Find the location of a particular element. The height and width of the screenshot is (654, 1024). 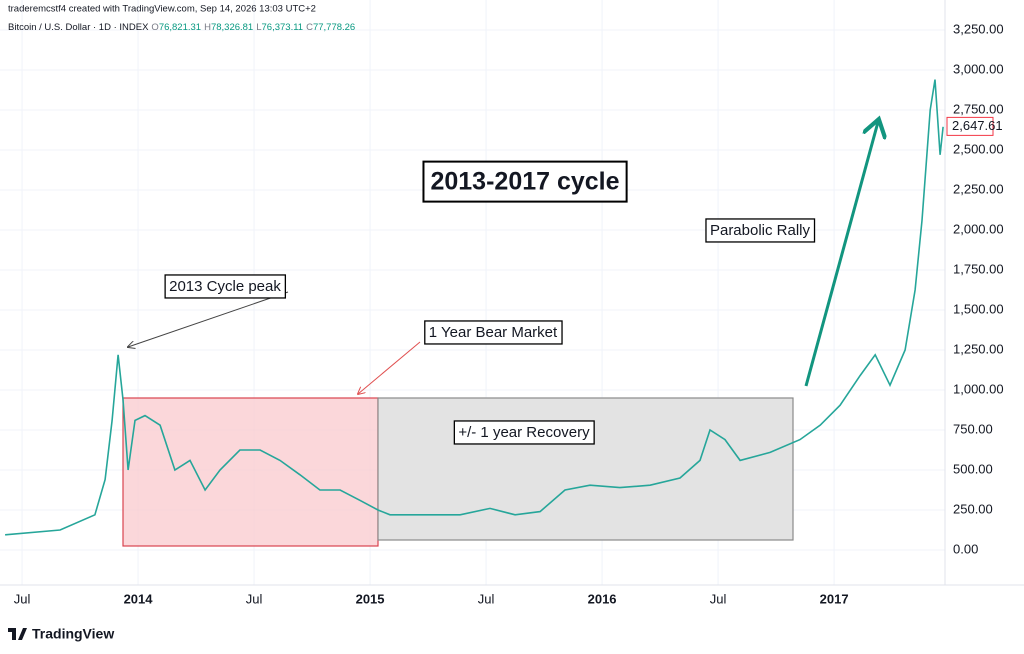

recovery-zone is located at coordinates (585, 469).